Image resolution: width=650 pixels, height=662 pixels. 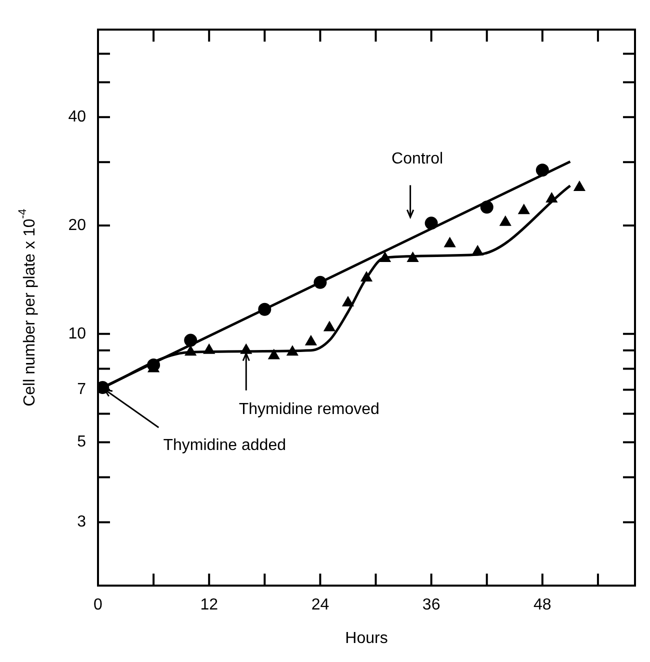 What do you see at coordinates (98, 605) in the screenshot?
I see `x-tick-label: 0` at bounding box center [98, 605].